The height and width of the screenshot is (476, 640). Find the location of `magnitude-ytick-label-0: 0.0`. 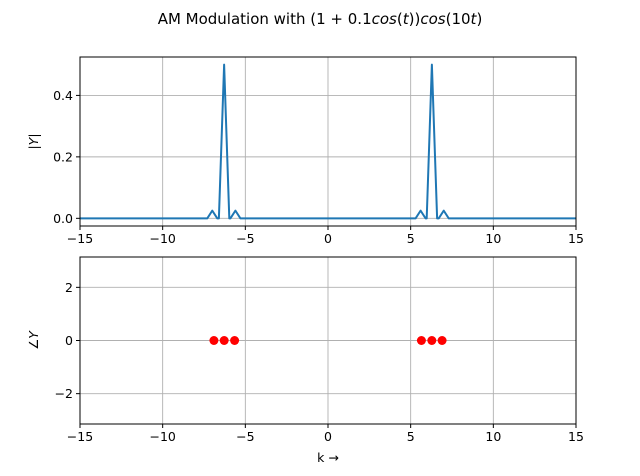

magnitude-ytick-label-0: 0.0 is located at coordinates (63, 218).